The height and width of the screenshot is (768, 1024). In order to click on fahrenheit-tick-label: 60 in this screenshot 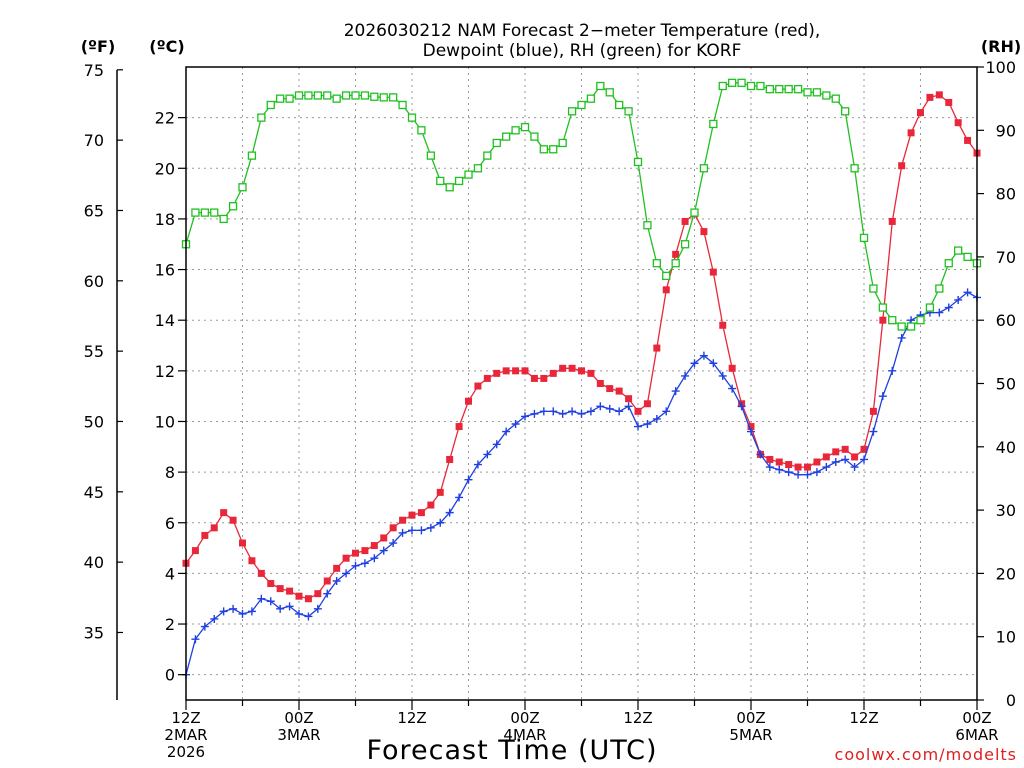, I will do `click(94, 281)`.